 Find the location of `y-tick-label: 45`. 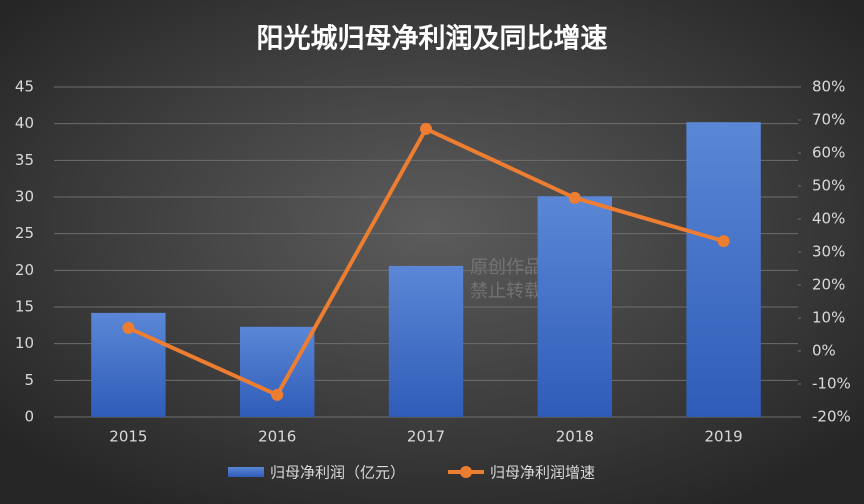

y-tick-label: 45 is located at coordinates (24, 87).